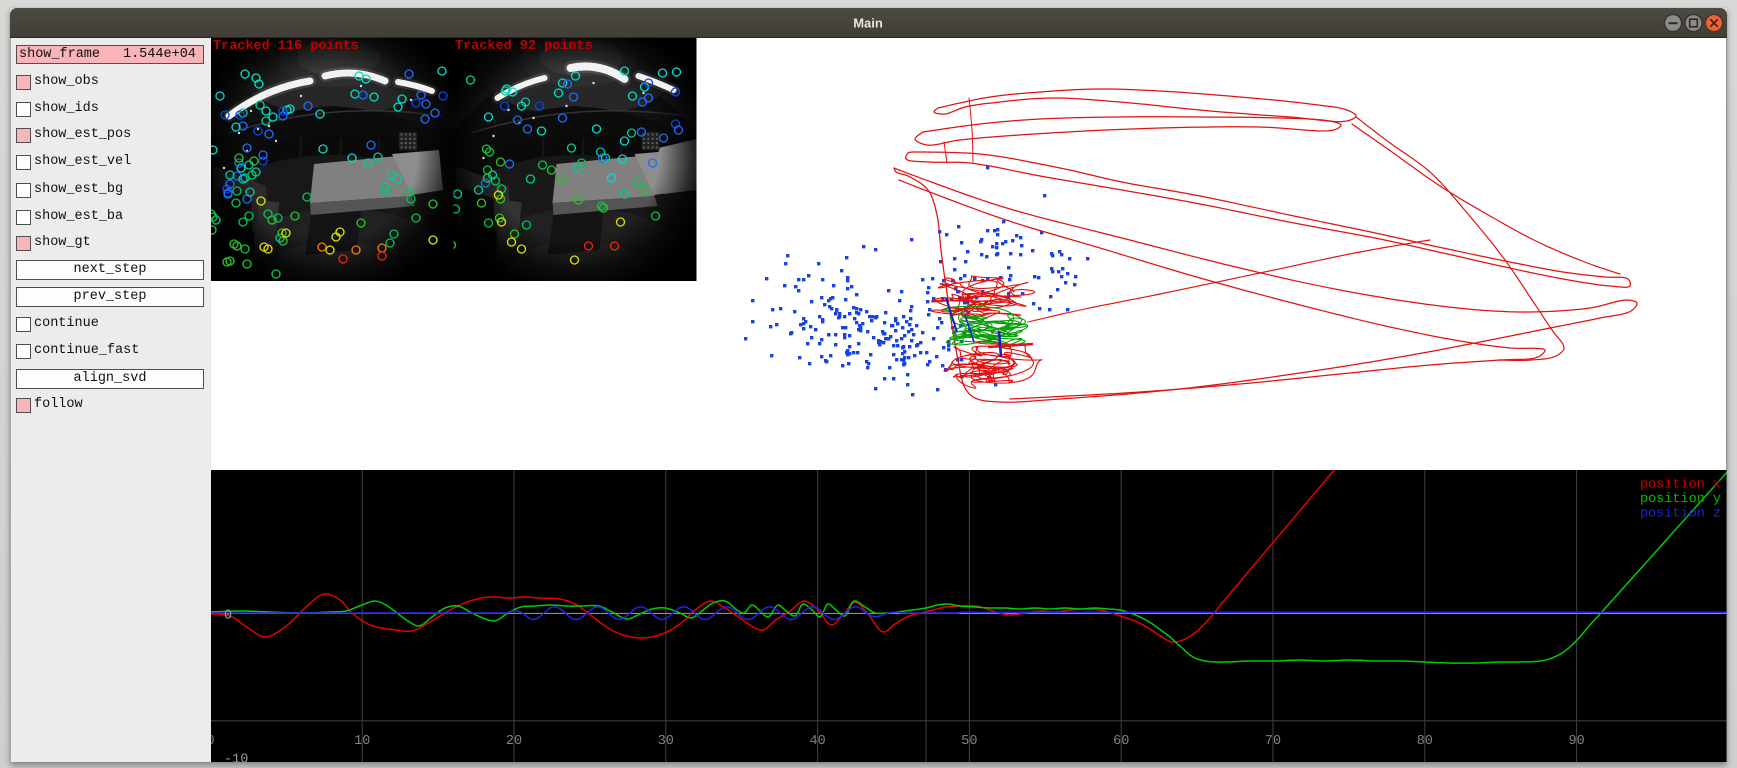 This screenshot has height=768, width=1737. Describe the element at coordinates (1680, 514) in the screenshot. I see `svg-text: position z` at that location.